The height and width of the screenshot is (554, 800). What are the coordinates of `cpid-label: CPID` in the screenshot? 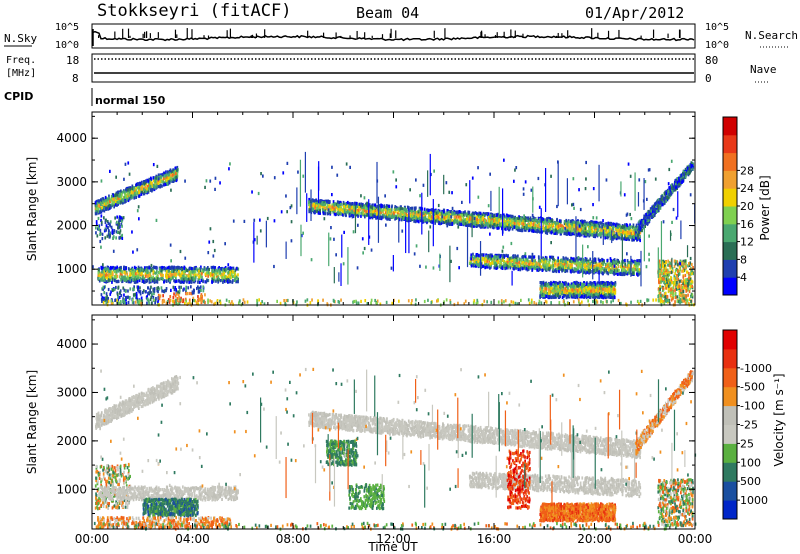 It's located at (18, 96).